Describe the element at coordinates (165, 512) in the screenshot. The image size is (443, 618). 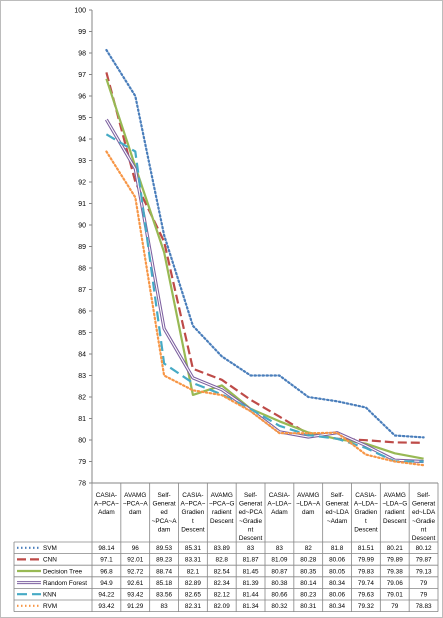
I see `x-tick-label: Self- Generat ed ~PCA~A dam` at that location.